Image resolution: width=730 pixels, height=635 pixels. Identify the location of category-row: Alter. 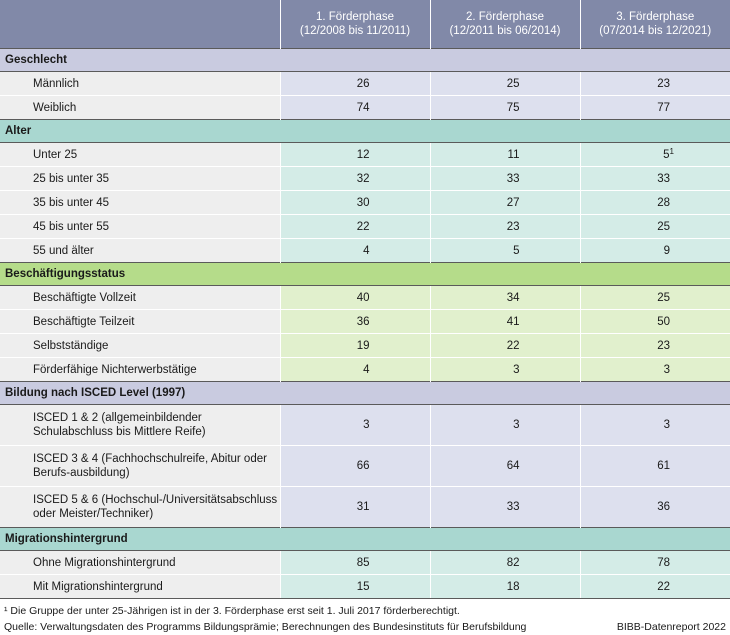
(365, 131).